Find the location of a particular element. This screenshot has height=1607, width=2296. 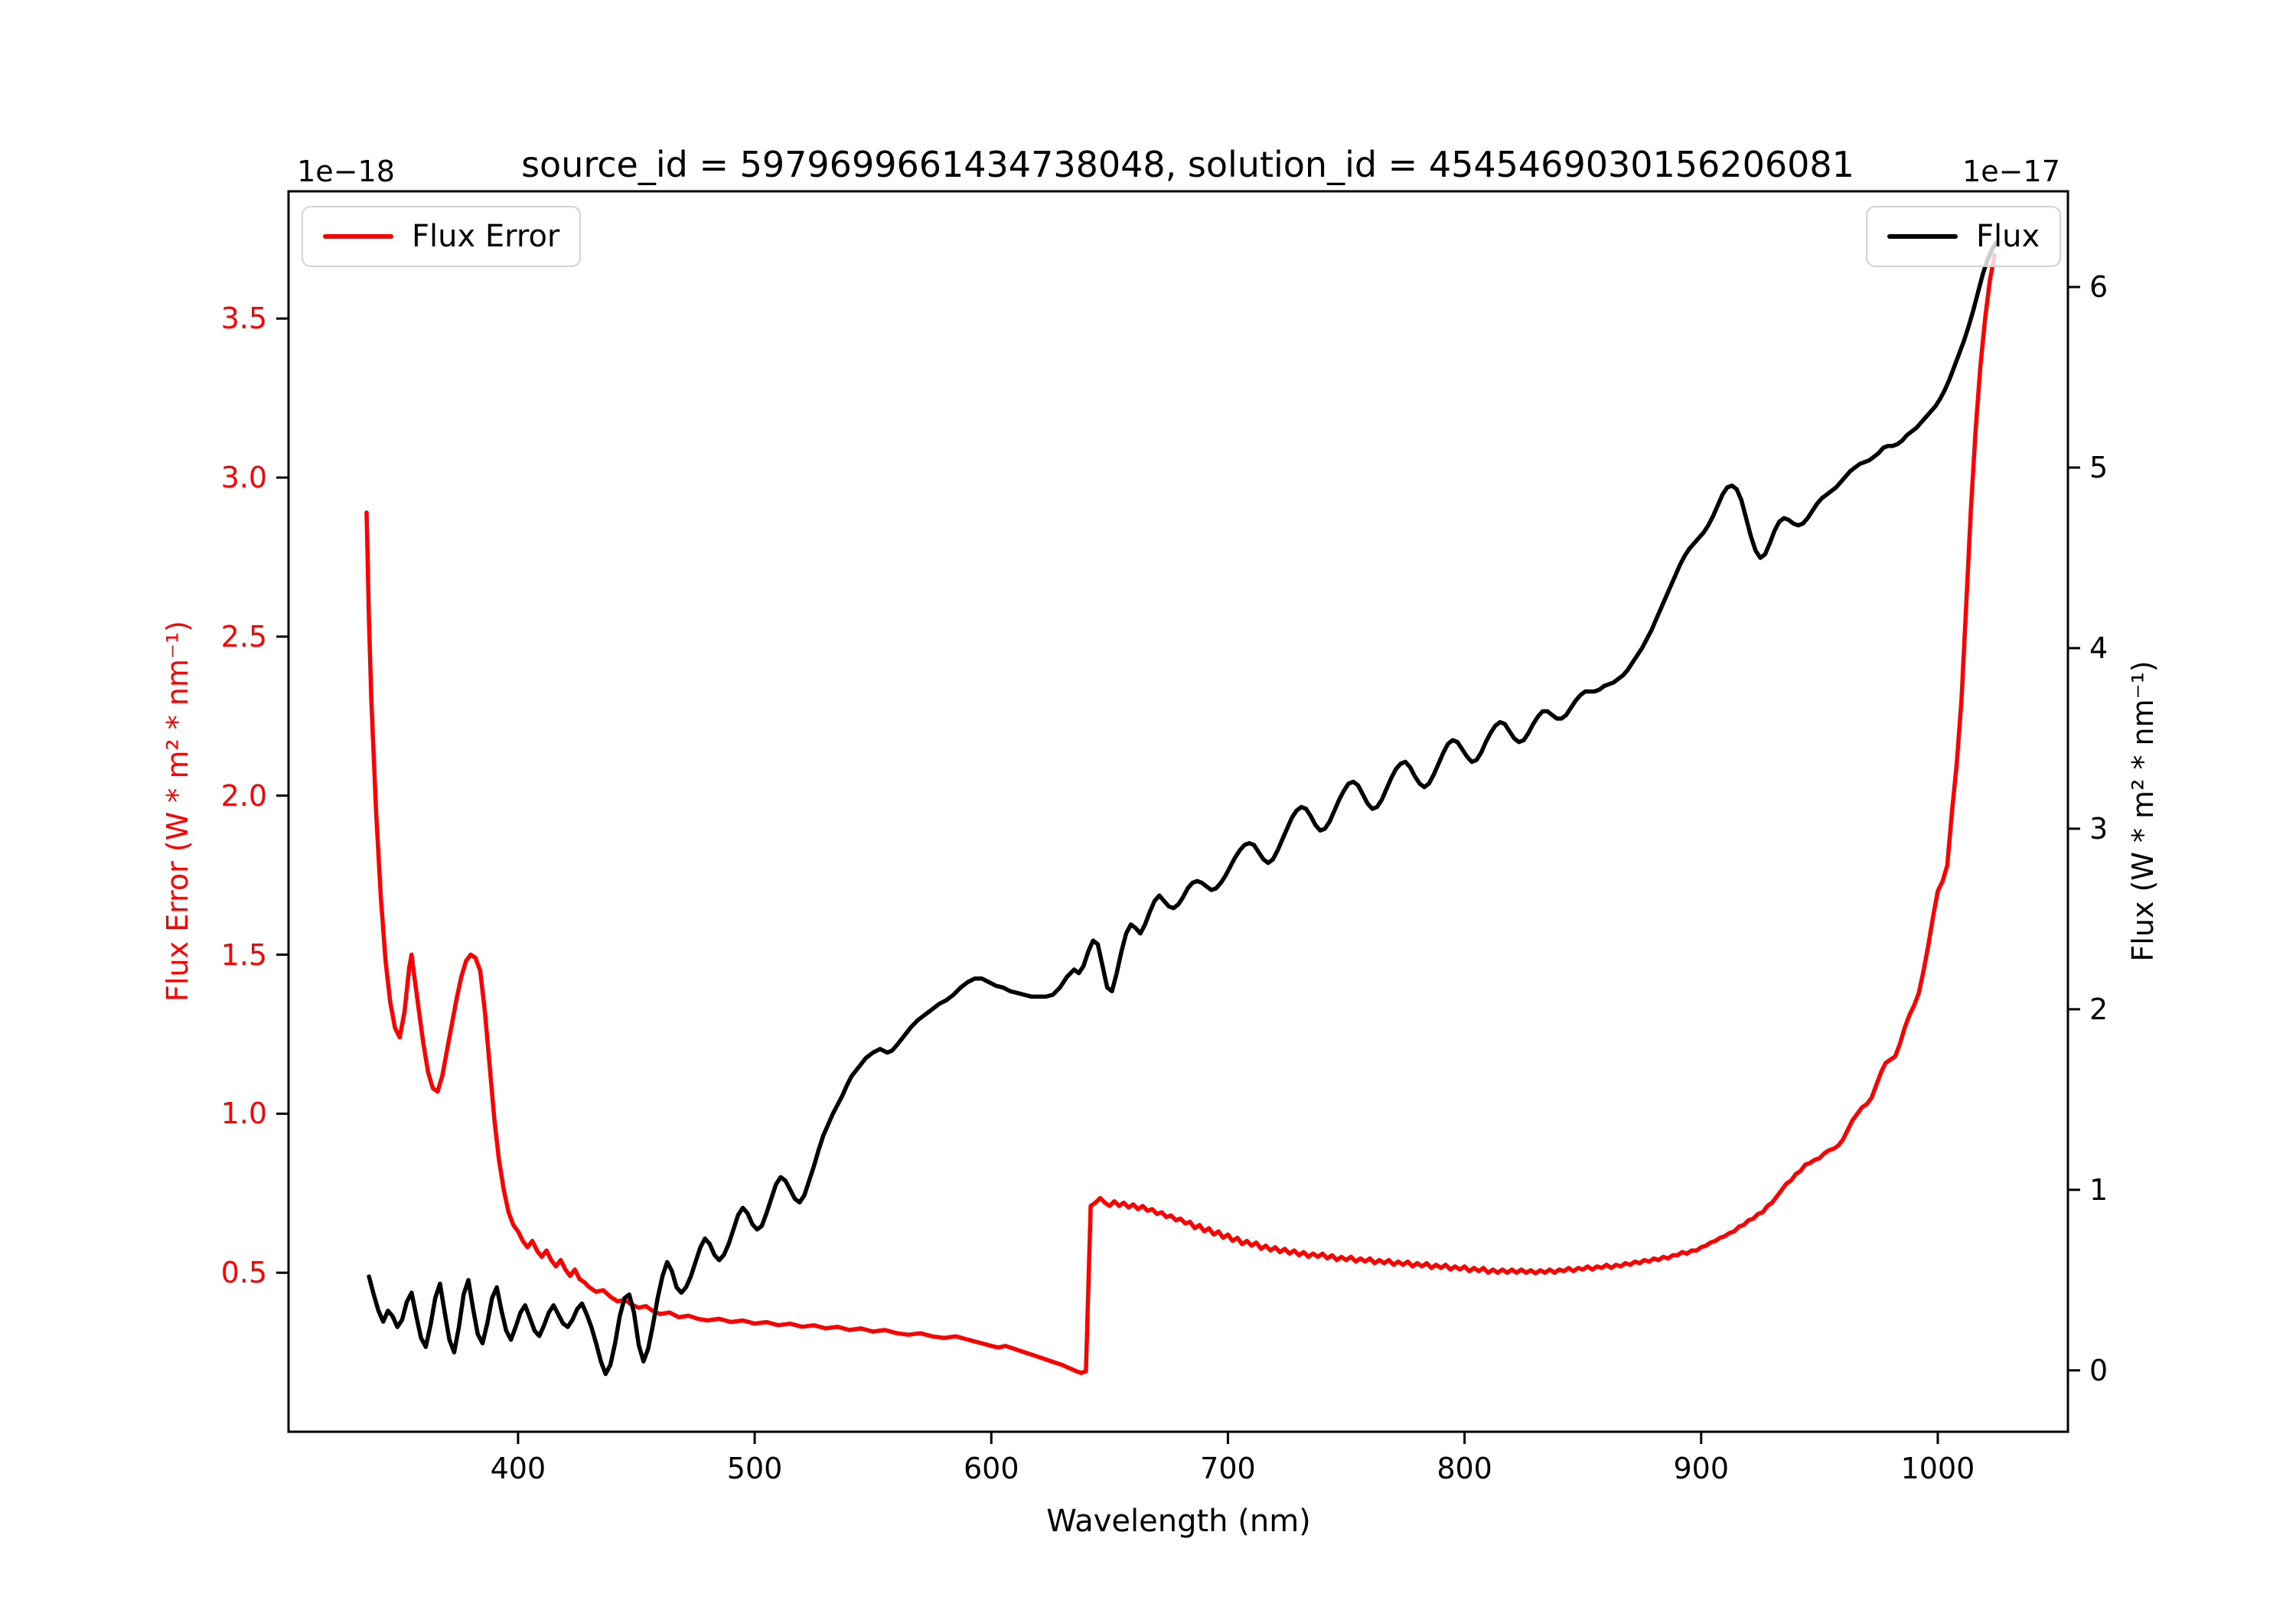

left-y-tick-label: 2.5 is located at coordinates (243, 636).